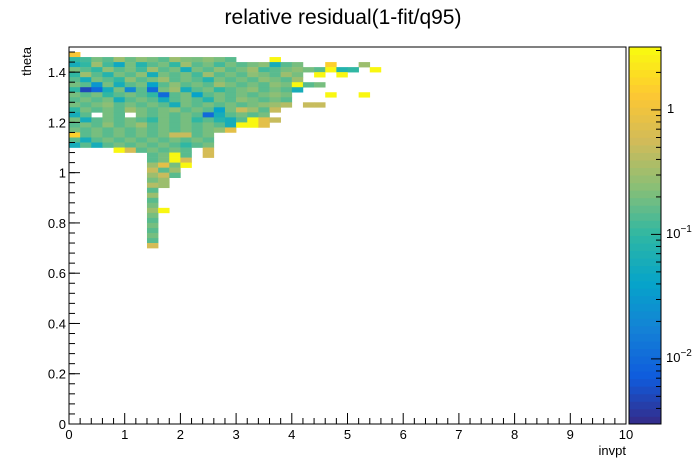  Describe the element at coordinates (235, 434) in the screenshot. I see `x-tick-label: 3` at that location.